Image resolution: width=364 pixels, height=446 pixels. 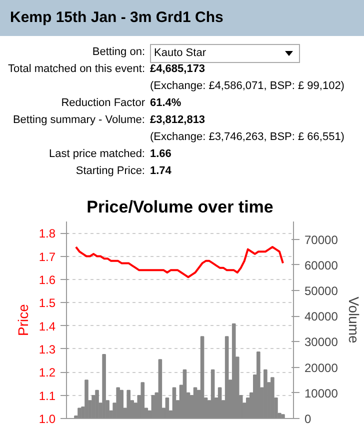 I want to click on line-series, so click(x=179, y=262).